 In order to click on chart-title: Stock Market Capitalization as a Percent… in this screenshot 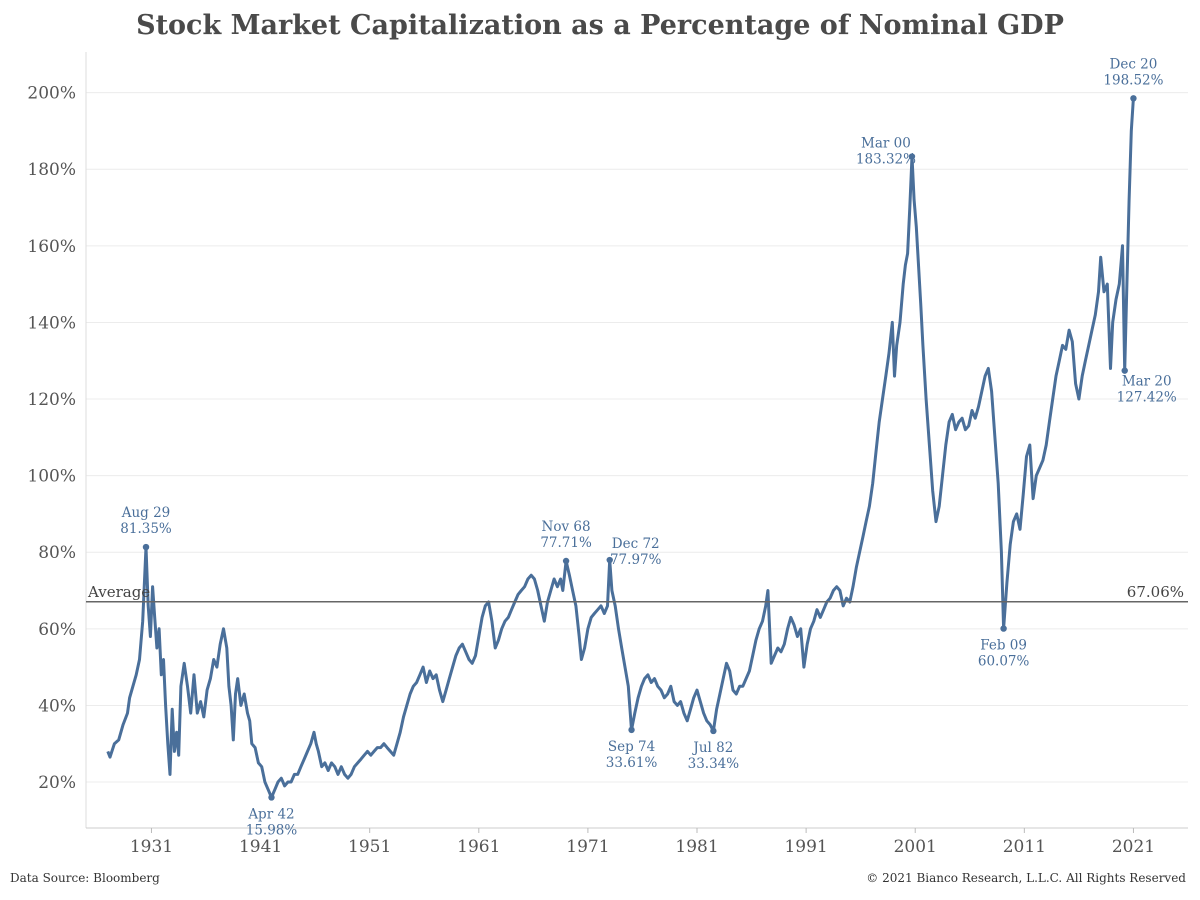, I will do `click(600, 25)`.